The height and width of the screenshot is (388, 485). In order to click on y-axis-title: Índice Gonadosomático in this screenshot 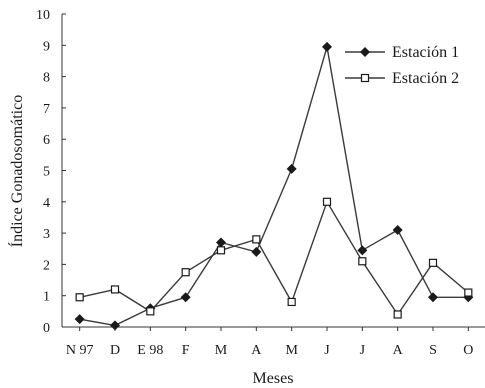, I will do `click(16, 171)`.